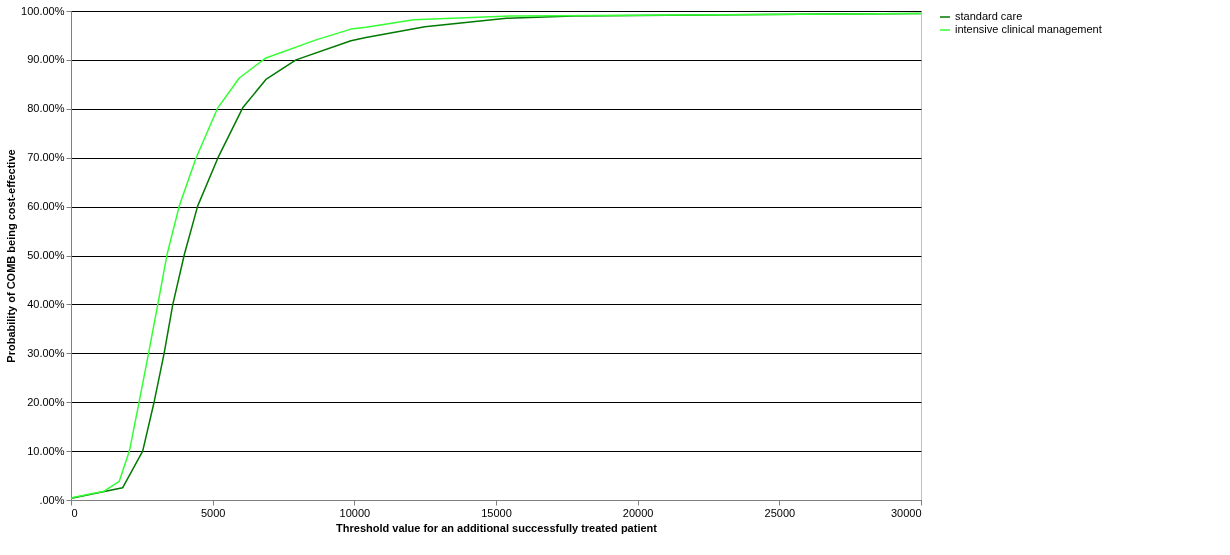 This screenshot has width=1230, height=555. What do you see at coordinates (46, 157) in the screenshot?
I see `y-tick-label: 70.00%` at bounding box center [46, 157].